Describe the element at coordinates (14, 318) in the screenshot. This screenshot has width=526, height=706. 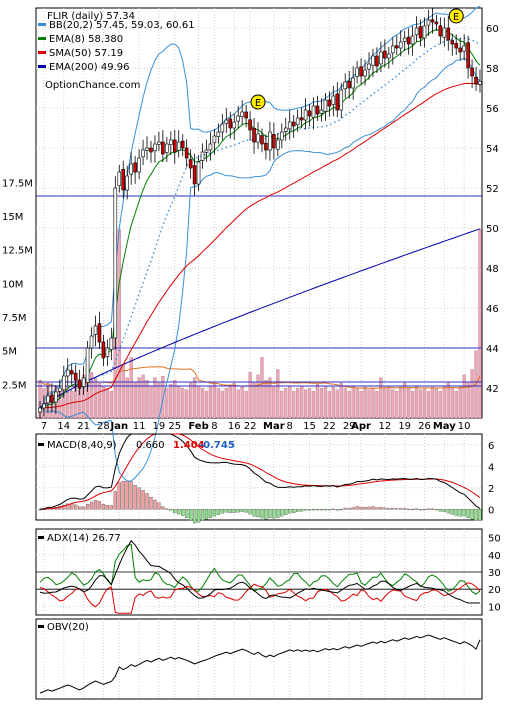
I see `volume-tick-label: 7.5M` at that location.